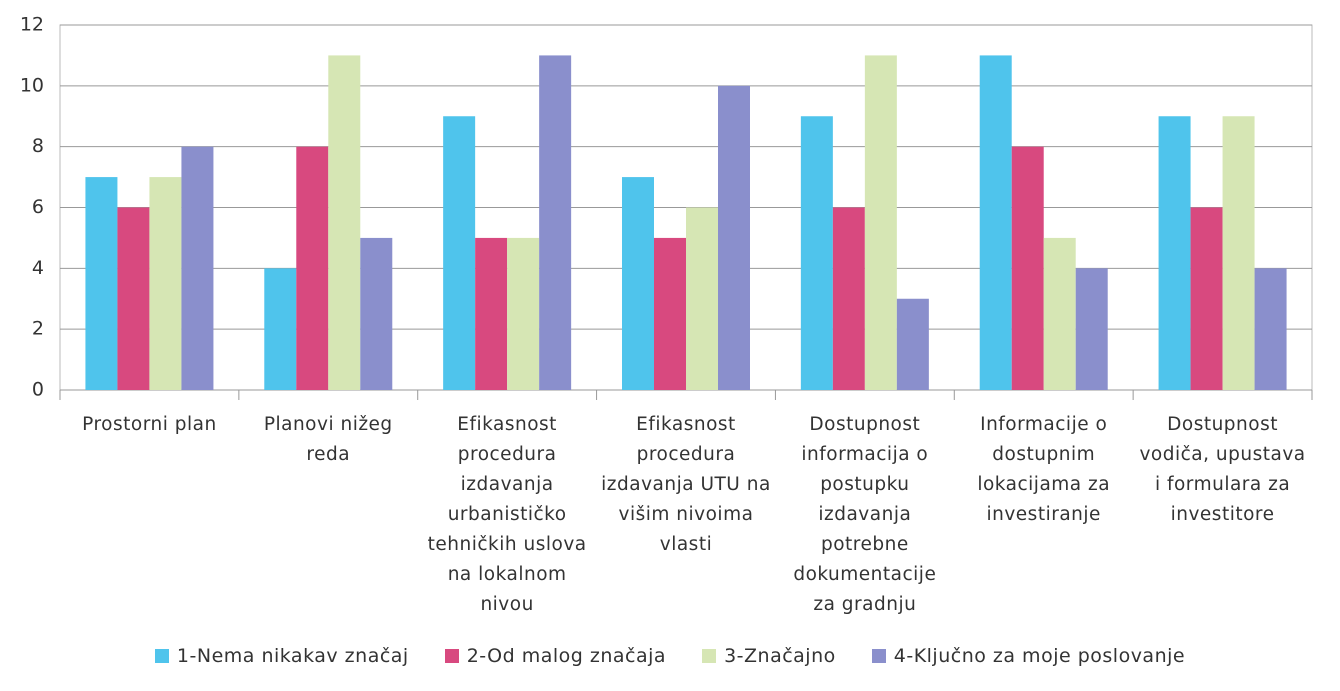 Image resolution: width=1340 pixels, height=691 pixels. What do you see at coordinates (292, 656) in the screenshot?
I see `legend-label: 1-Nema nikakav značaj` at bounding box center [292, 656].